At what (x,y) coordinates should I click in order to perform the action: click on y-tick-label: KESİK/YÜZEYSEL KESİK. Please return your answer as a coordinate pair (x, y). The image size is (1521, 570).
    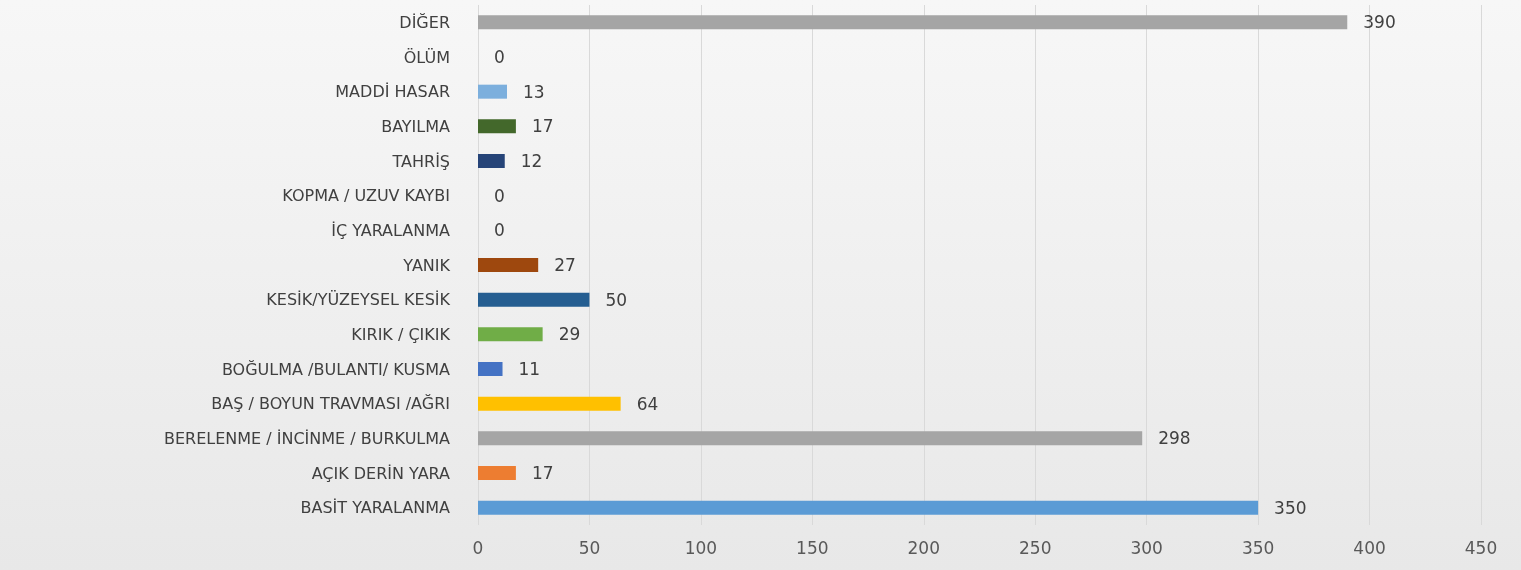
    Looking at the image, I should click on (358, 300).